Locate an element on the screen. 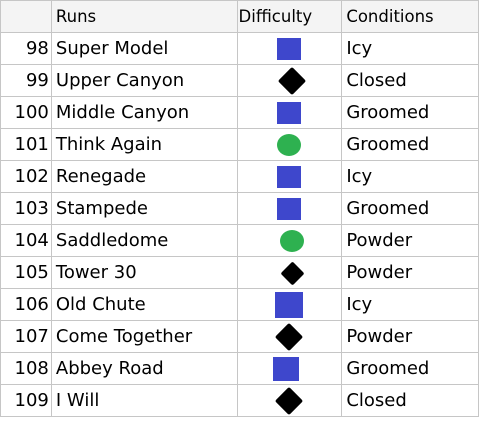 This screenshot has width=479, height=436. table-row: 99 Upper Canyon Closed is located at coordinates (239, 80).